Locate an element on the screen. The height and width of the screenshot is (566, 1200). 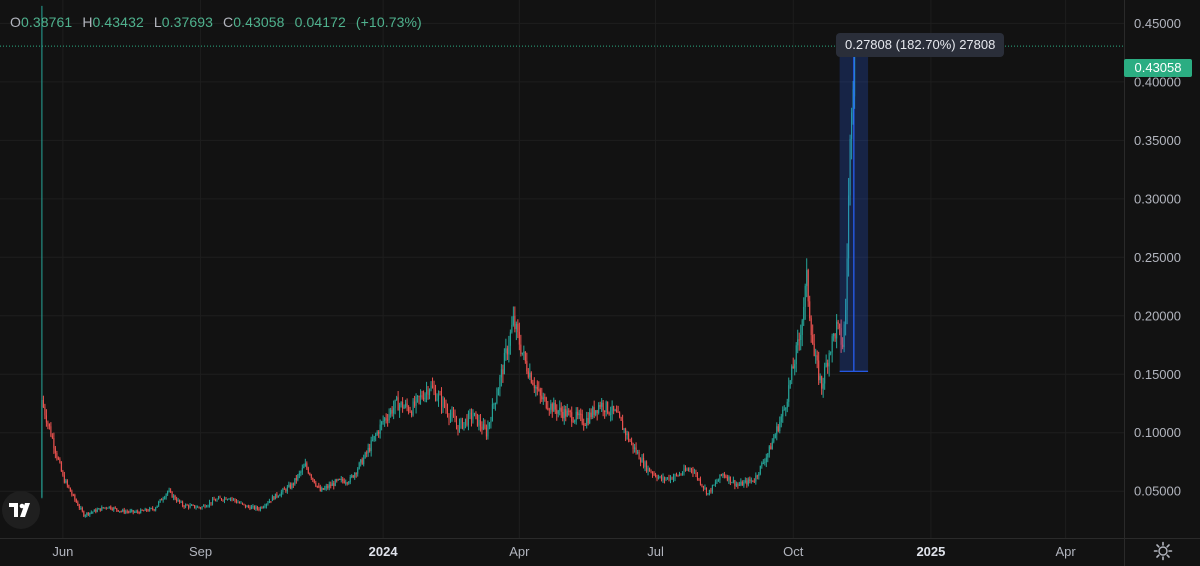
gear-icon is located at coordinates (1163, 551).